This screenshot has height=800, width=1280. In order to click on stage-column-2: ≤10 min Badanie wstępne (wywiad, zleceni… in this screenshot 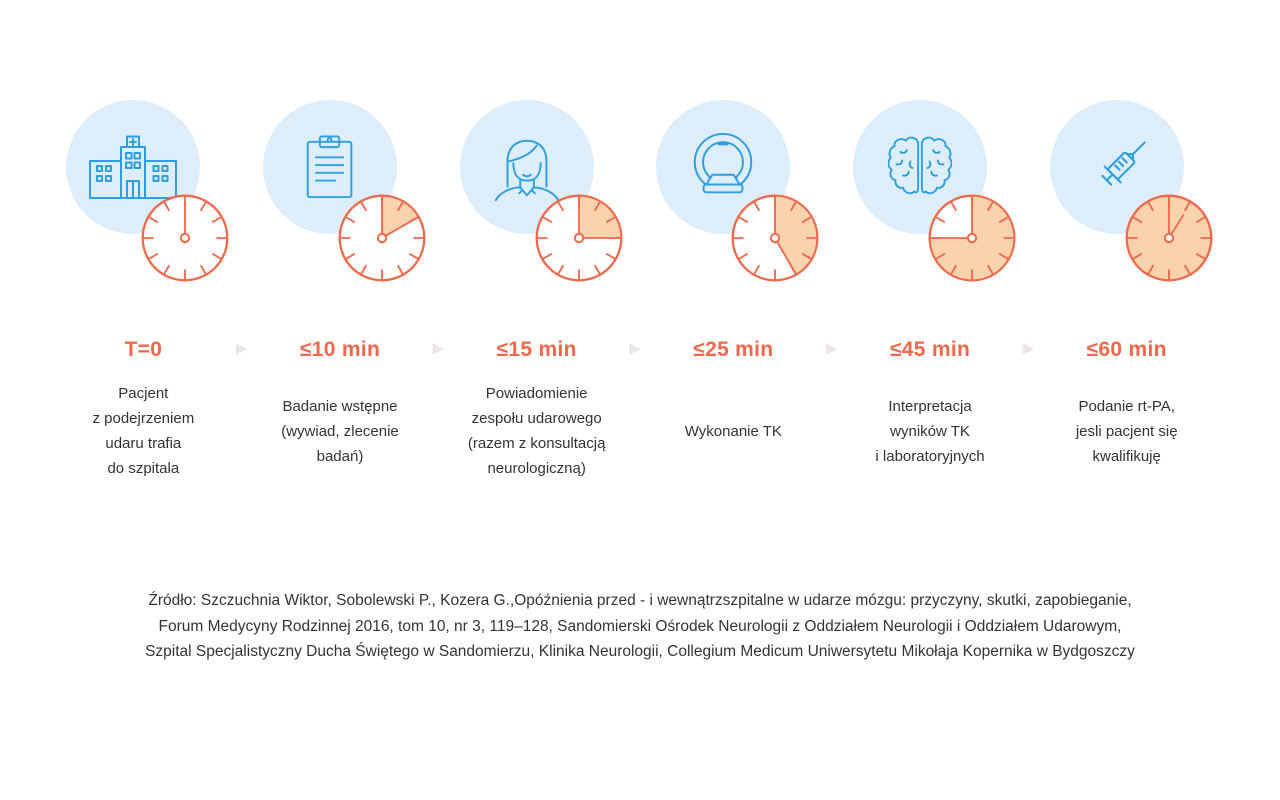, I will do `click(340, 293)`.